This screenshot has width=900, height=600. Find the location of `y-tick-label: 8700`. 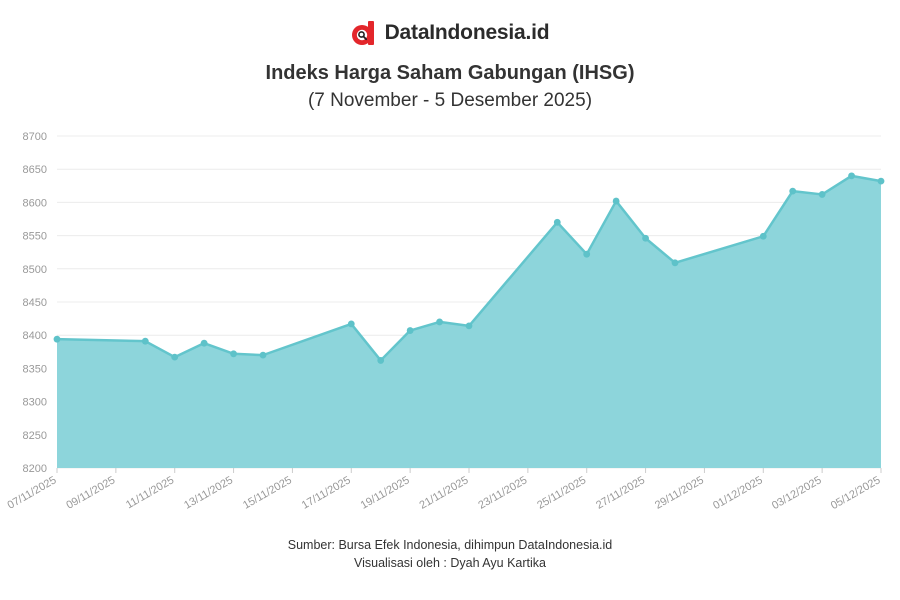

y-tick-label: 8700 is located at coordinates (35, 137).